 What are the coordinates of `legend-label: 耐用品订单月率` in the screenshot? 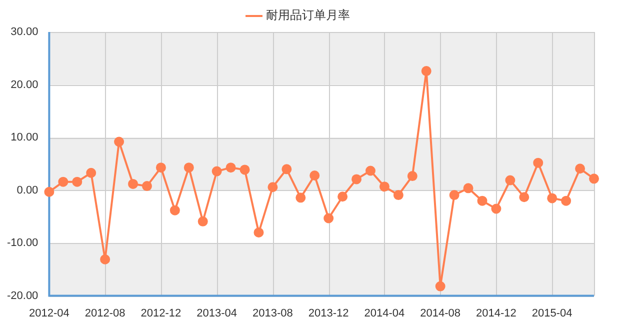 It's located at (308, 15).